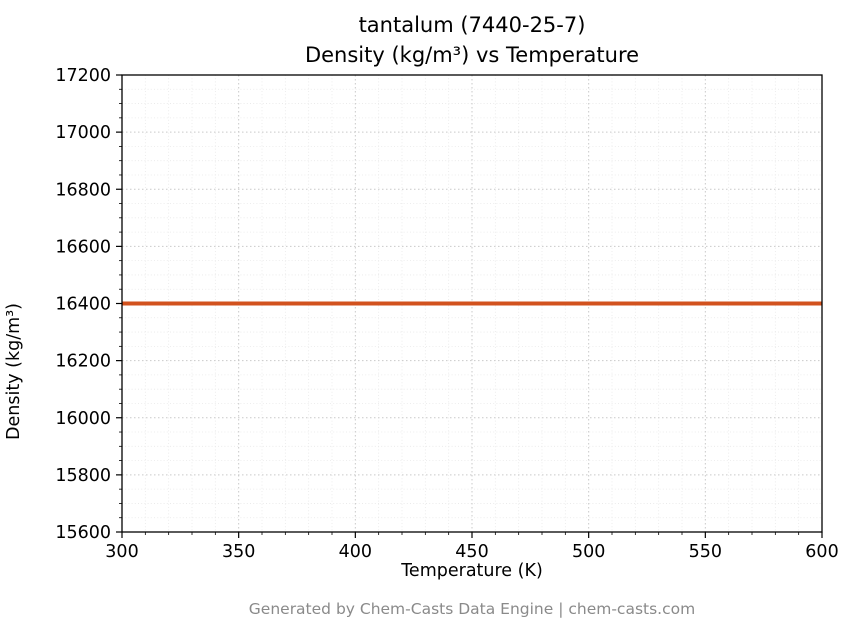 This screenshot has height=644, width=856. What do you see at coordinates (83, 533) in the screenshot?
I see `svg-text: 15600` at bounding box center [83, 533].